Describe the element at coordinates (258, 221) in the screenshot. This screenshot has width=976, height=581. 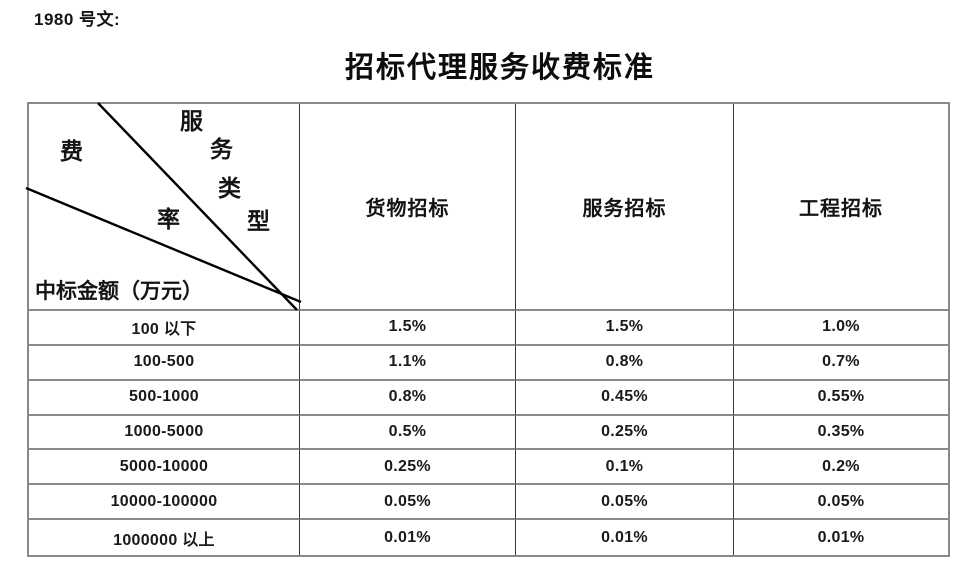
I see `corner-col-axis-char: 型` at that location.